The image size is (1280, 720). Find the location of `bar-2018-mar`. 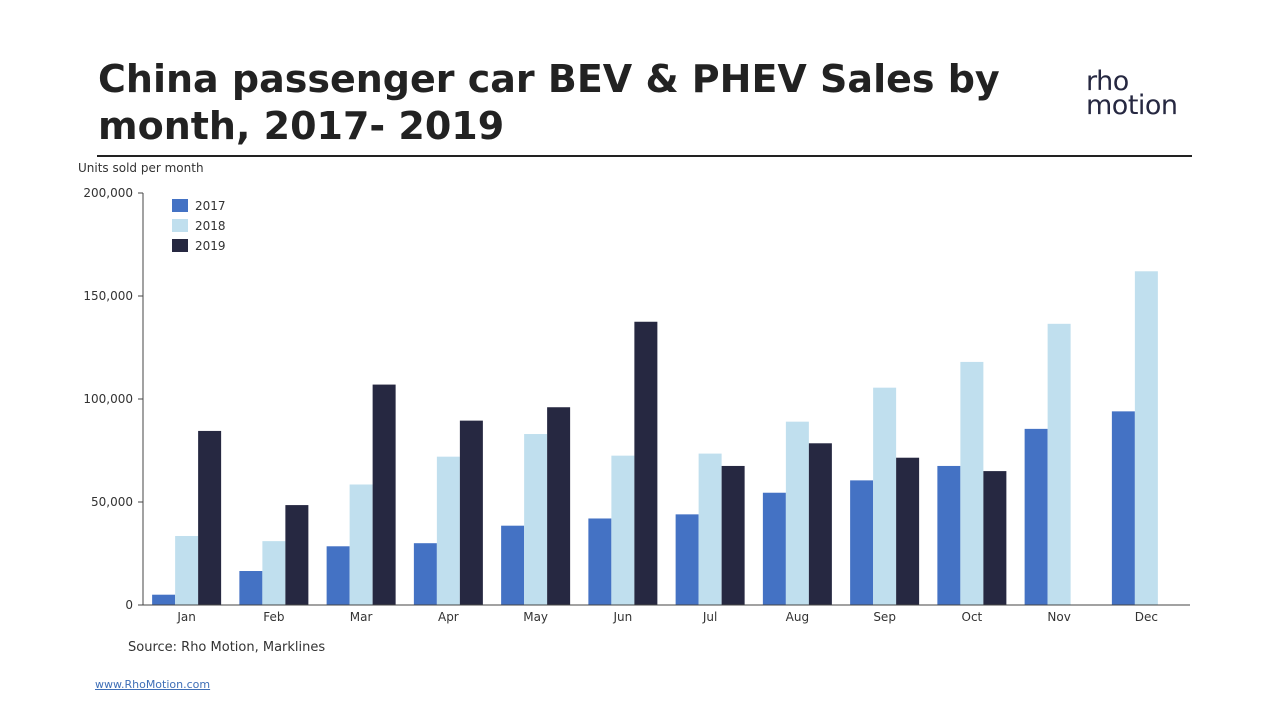

bar-2018-mar is located at coordinates (361, 544).